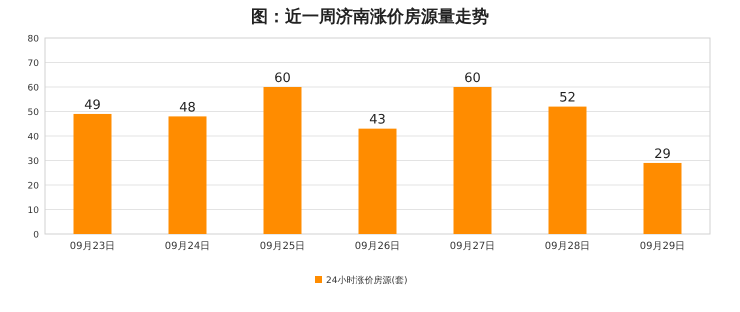  What do you see at coordinates (370, 17) in the screenshot?
I see `chart-title: 图：近一周济南涨价房源量走势` at bounding box center [370, 17].